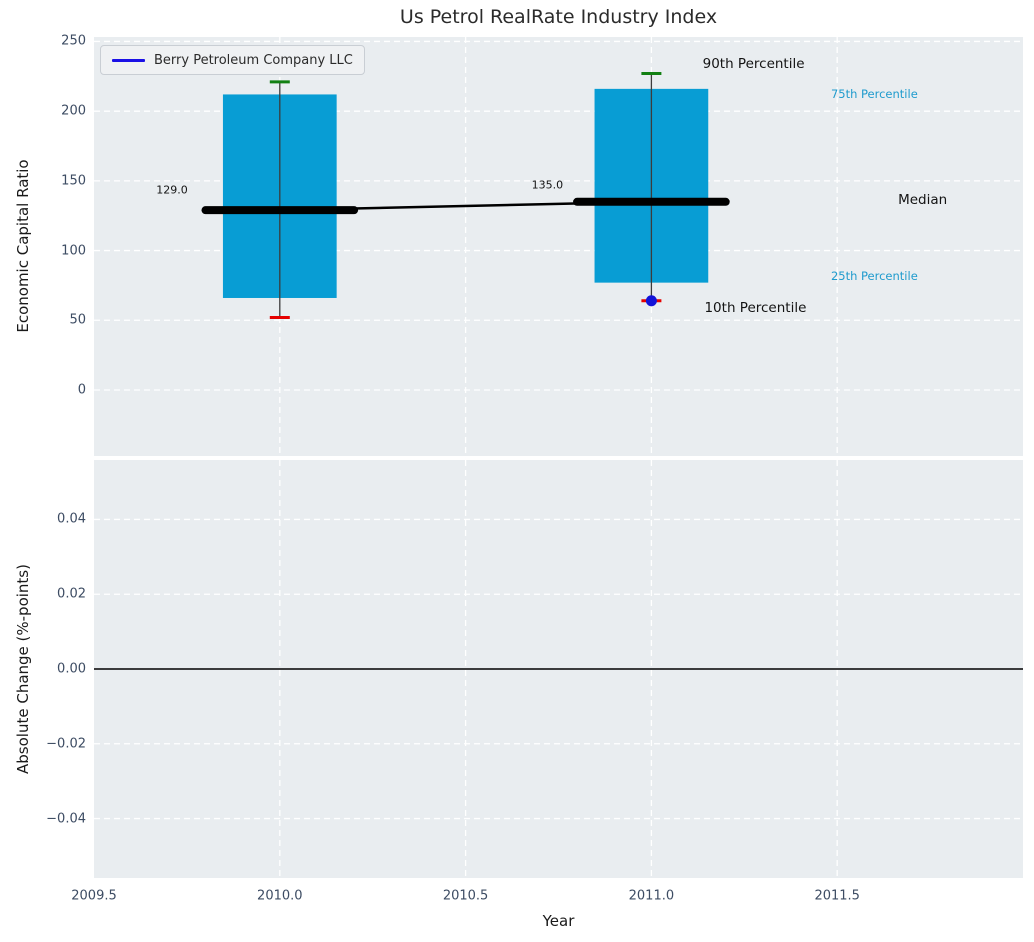 Image resolution: width=1034 pixels, height=942 pixels. Describe the element at coordinates (23, 669) in the screenshot. I see `bottom-y-axis-label: Absolute Change (%-points)` at that location.